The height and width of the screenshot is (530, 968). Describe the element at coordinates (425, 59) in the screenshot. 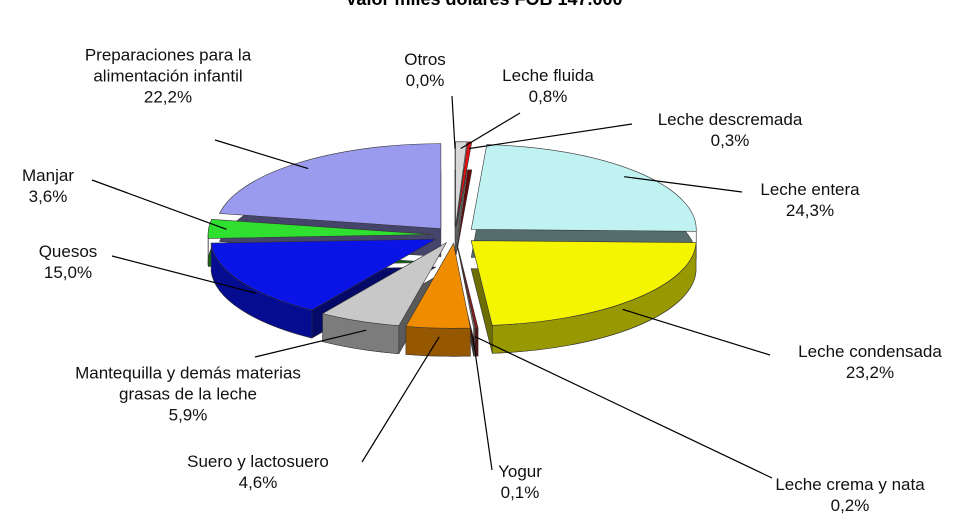

I see `label-name: Otros` at that location.